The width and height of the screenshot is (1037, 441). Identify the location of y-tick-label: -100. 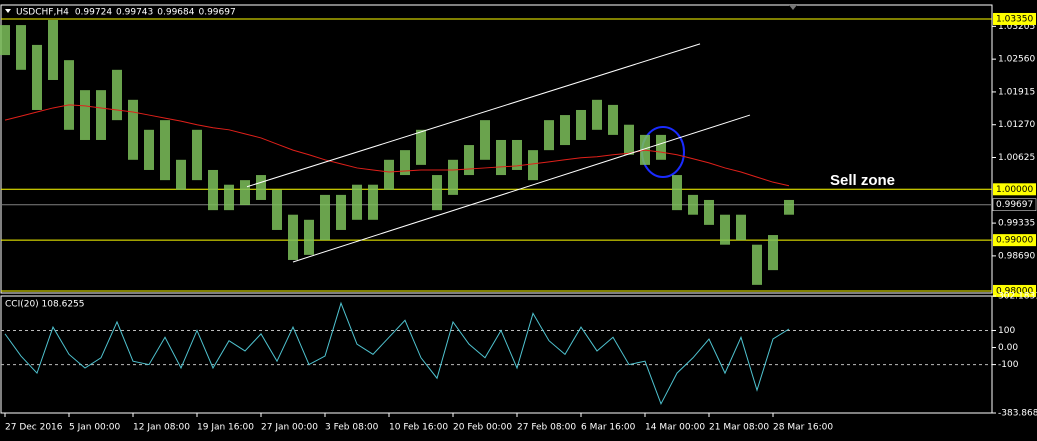
(1008, 365).